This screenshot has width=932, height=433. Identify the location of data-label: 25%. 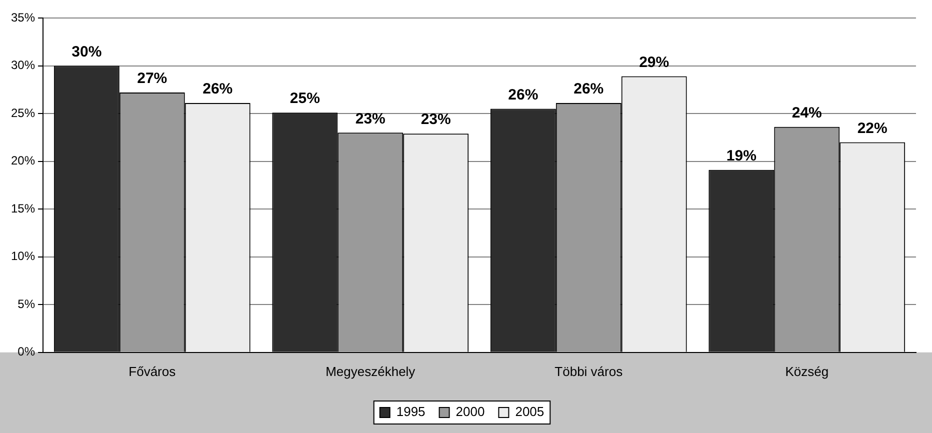
(305, 99).